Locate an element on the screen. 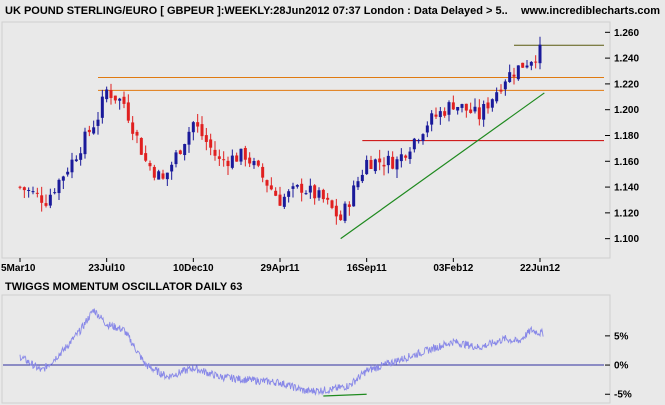  time-tick-label: 23Jul10 is located at coordinates (106, 268).